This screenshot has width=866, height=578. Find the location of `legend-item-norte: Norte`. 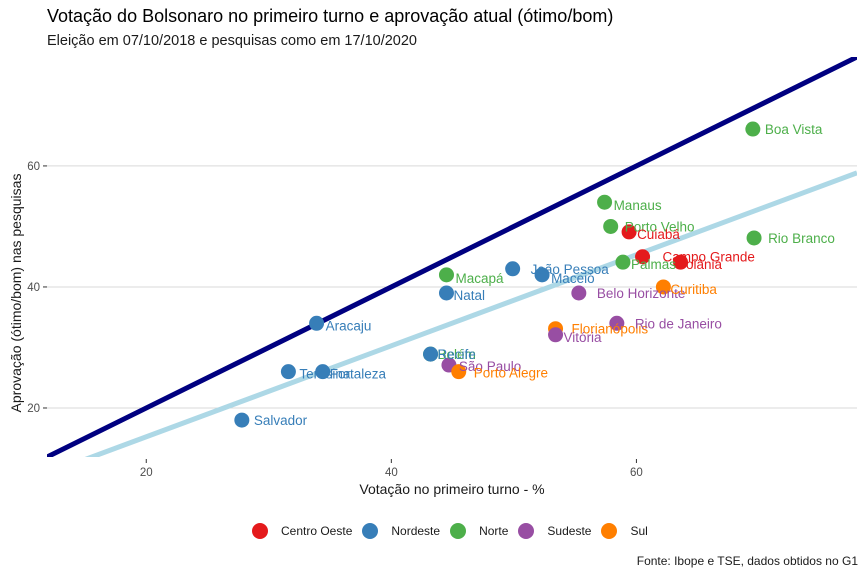

legend-item-norte: Norte is located at coordinates (479, 531).